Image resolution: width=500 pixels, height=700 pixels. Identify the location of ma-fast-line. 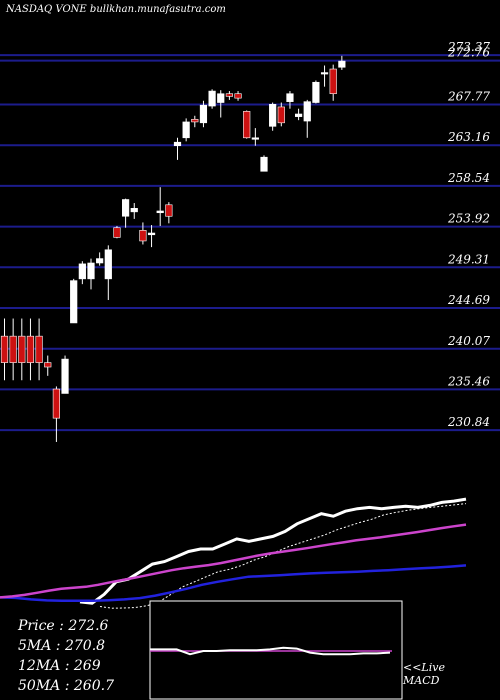
(273, 551).